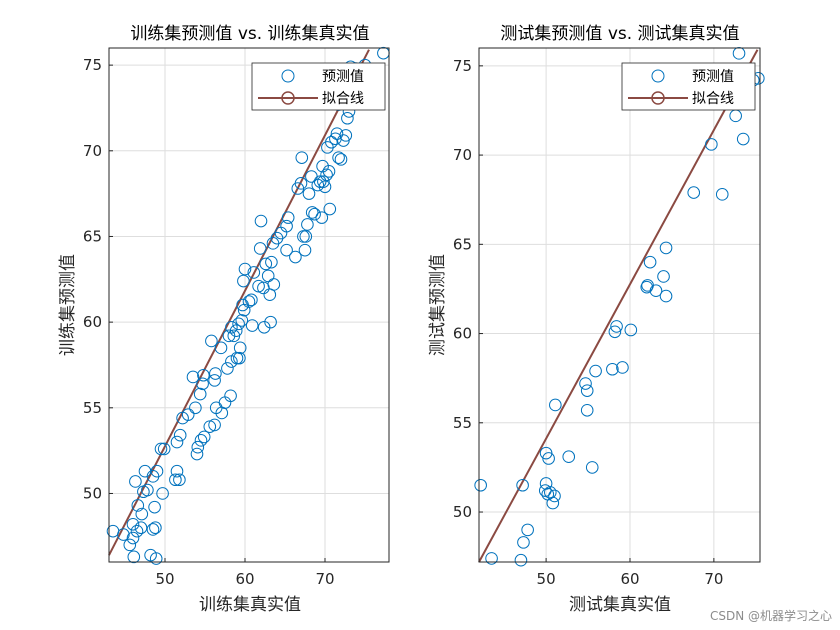 The width and height of the screenshot is (840, 630). What do you see at coordinates (713, 99) in the screenshot?
I see `test-legend-label-fit: 拟合线` at bounding box center [713, 99].